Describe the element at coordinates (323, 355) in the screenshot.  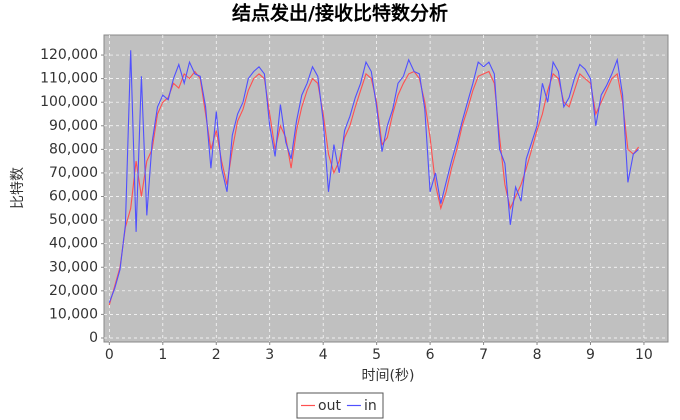
I see `x-tick-label: 4` at that location.